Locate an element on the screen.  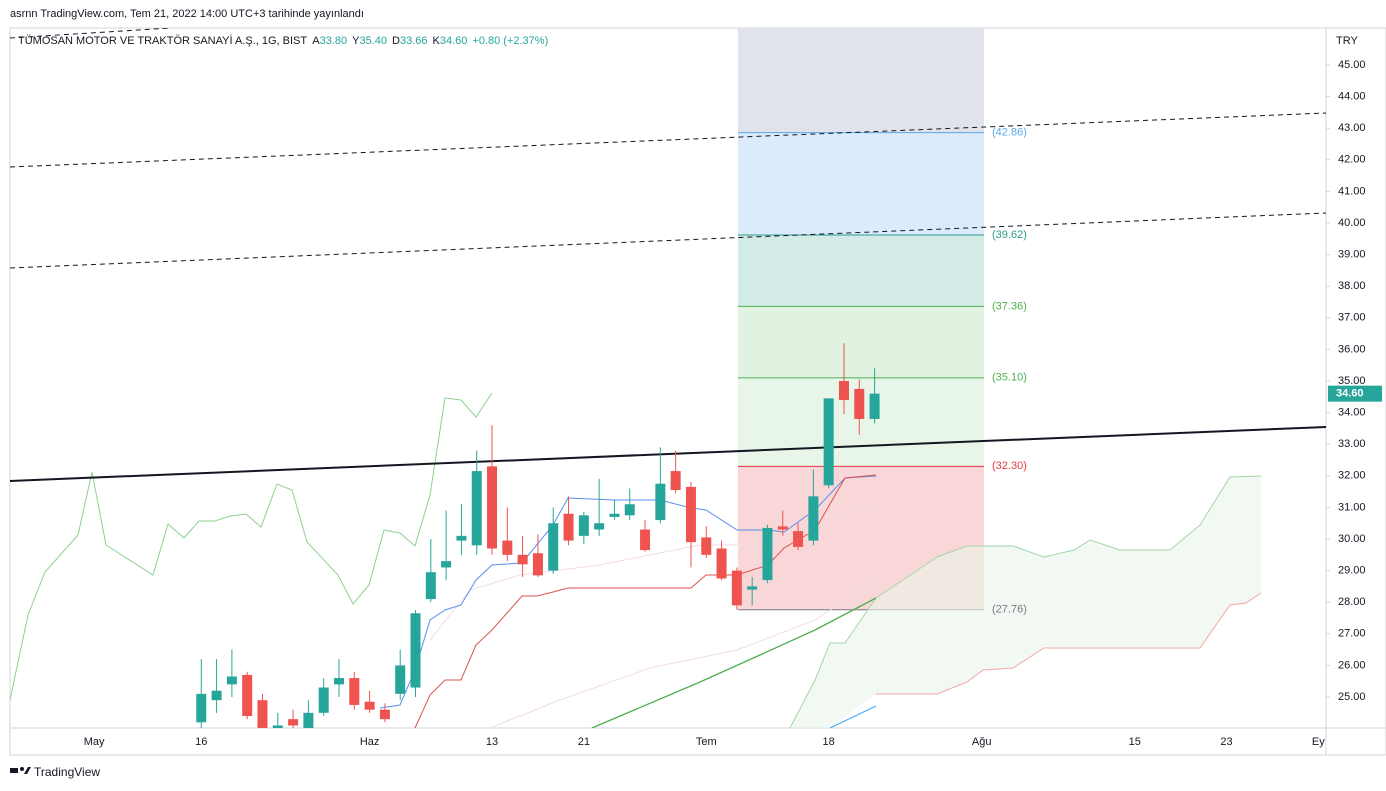
y-tick-label: 26.00 is located at coordinates (1352, 665).